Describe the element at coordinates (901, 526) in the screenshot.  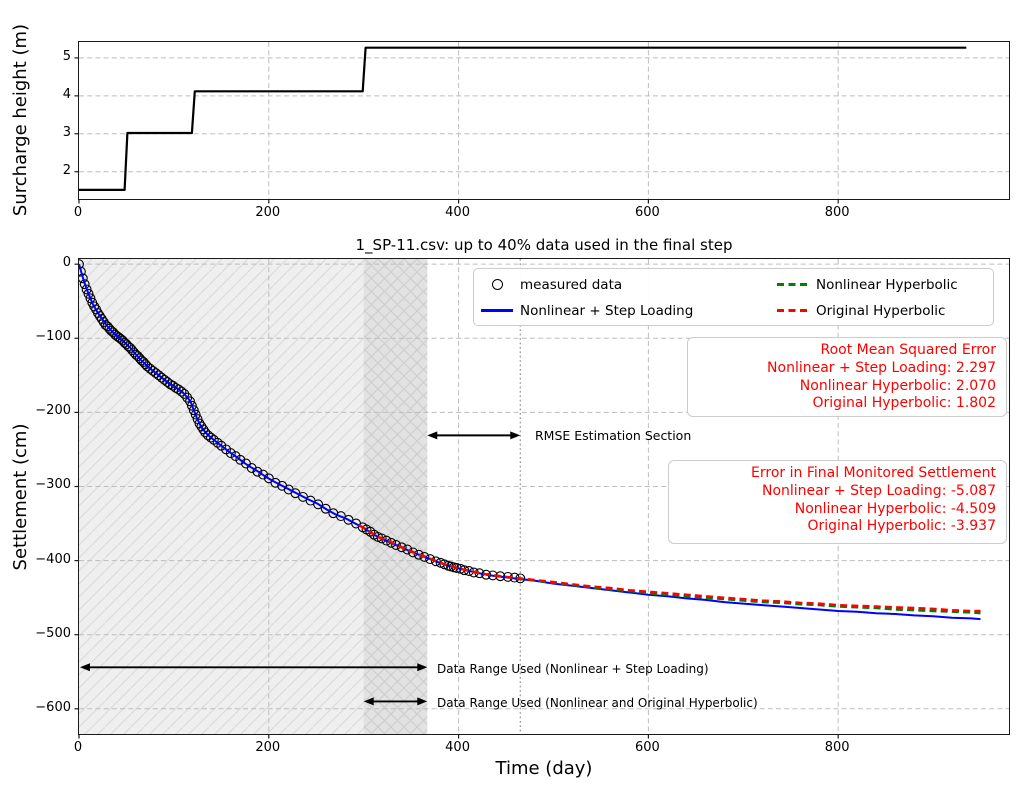
I see `stat-line: Original Hyperbolic: -3.937` at that location.